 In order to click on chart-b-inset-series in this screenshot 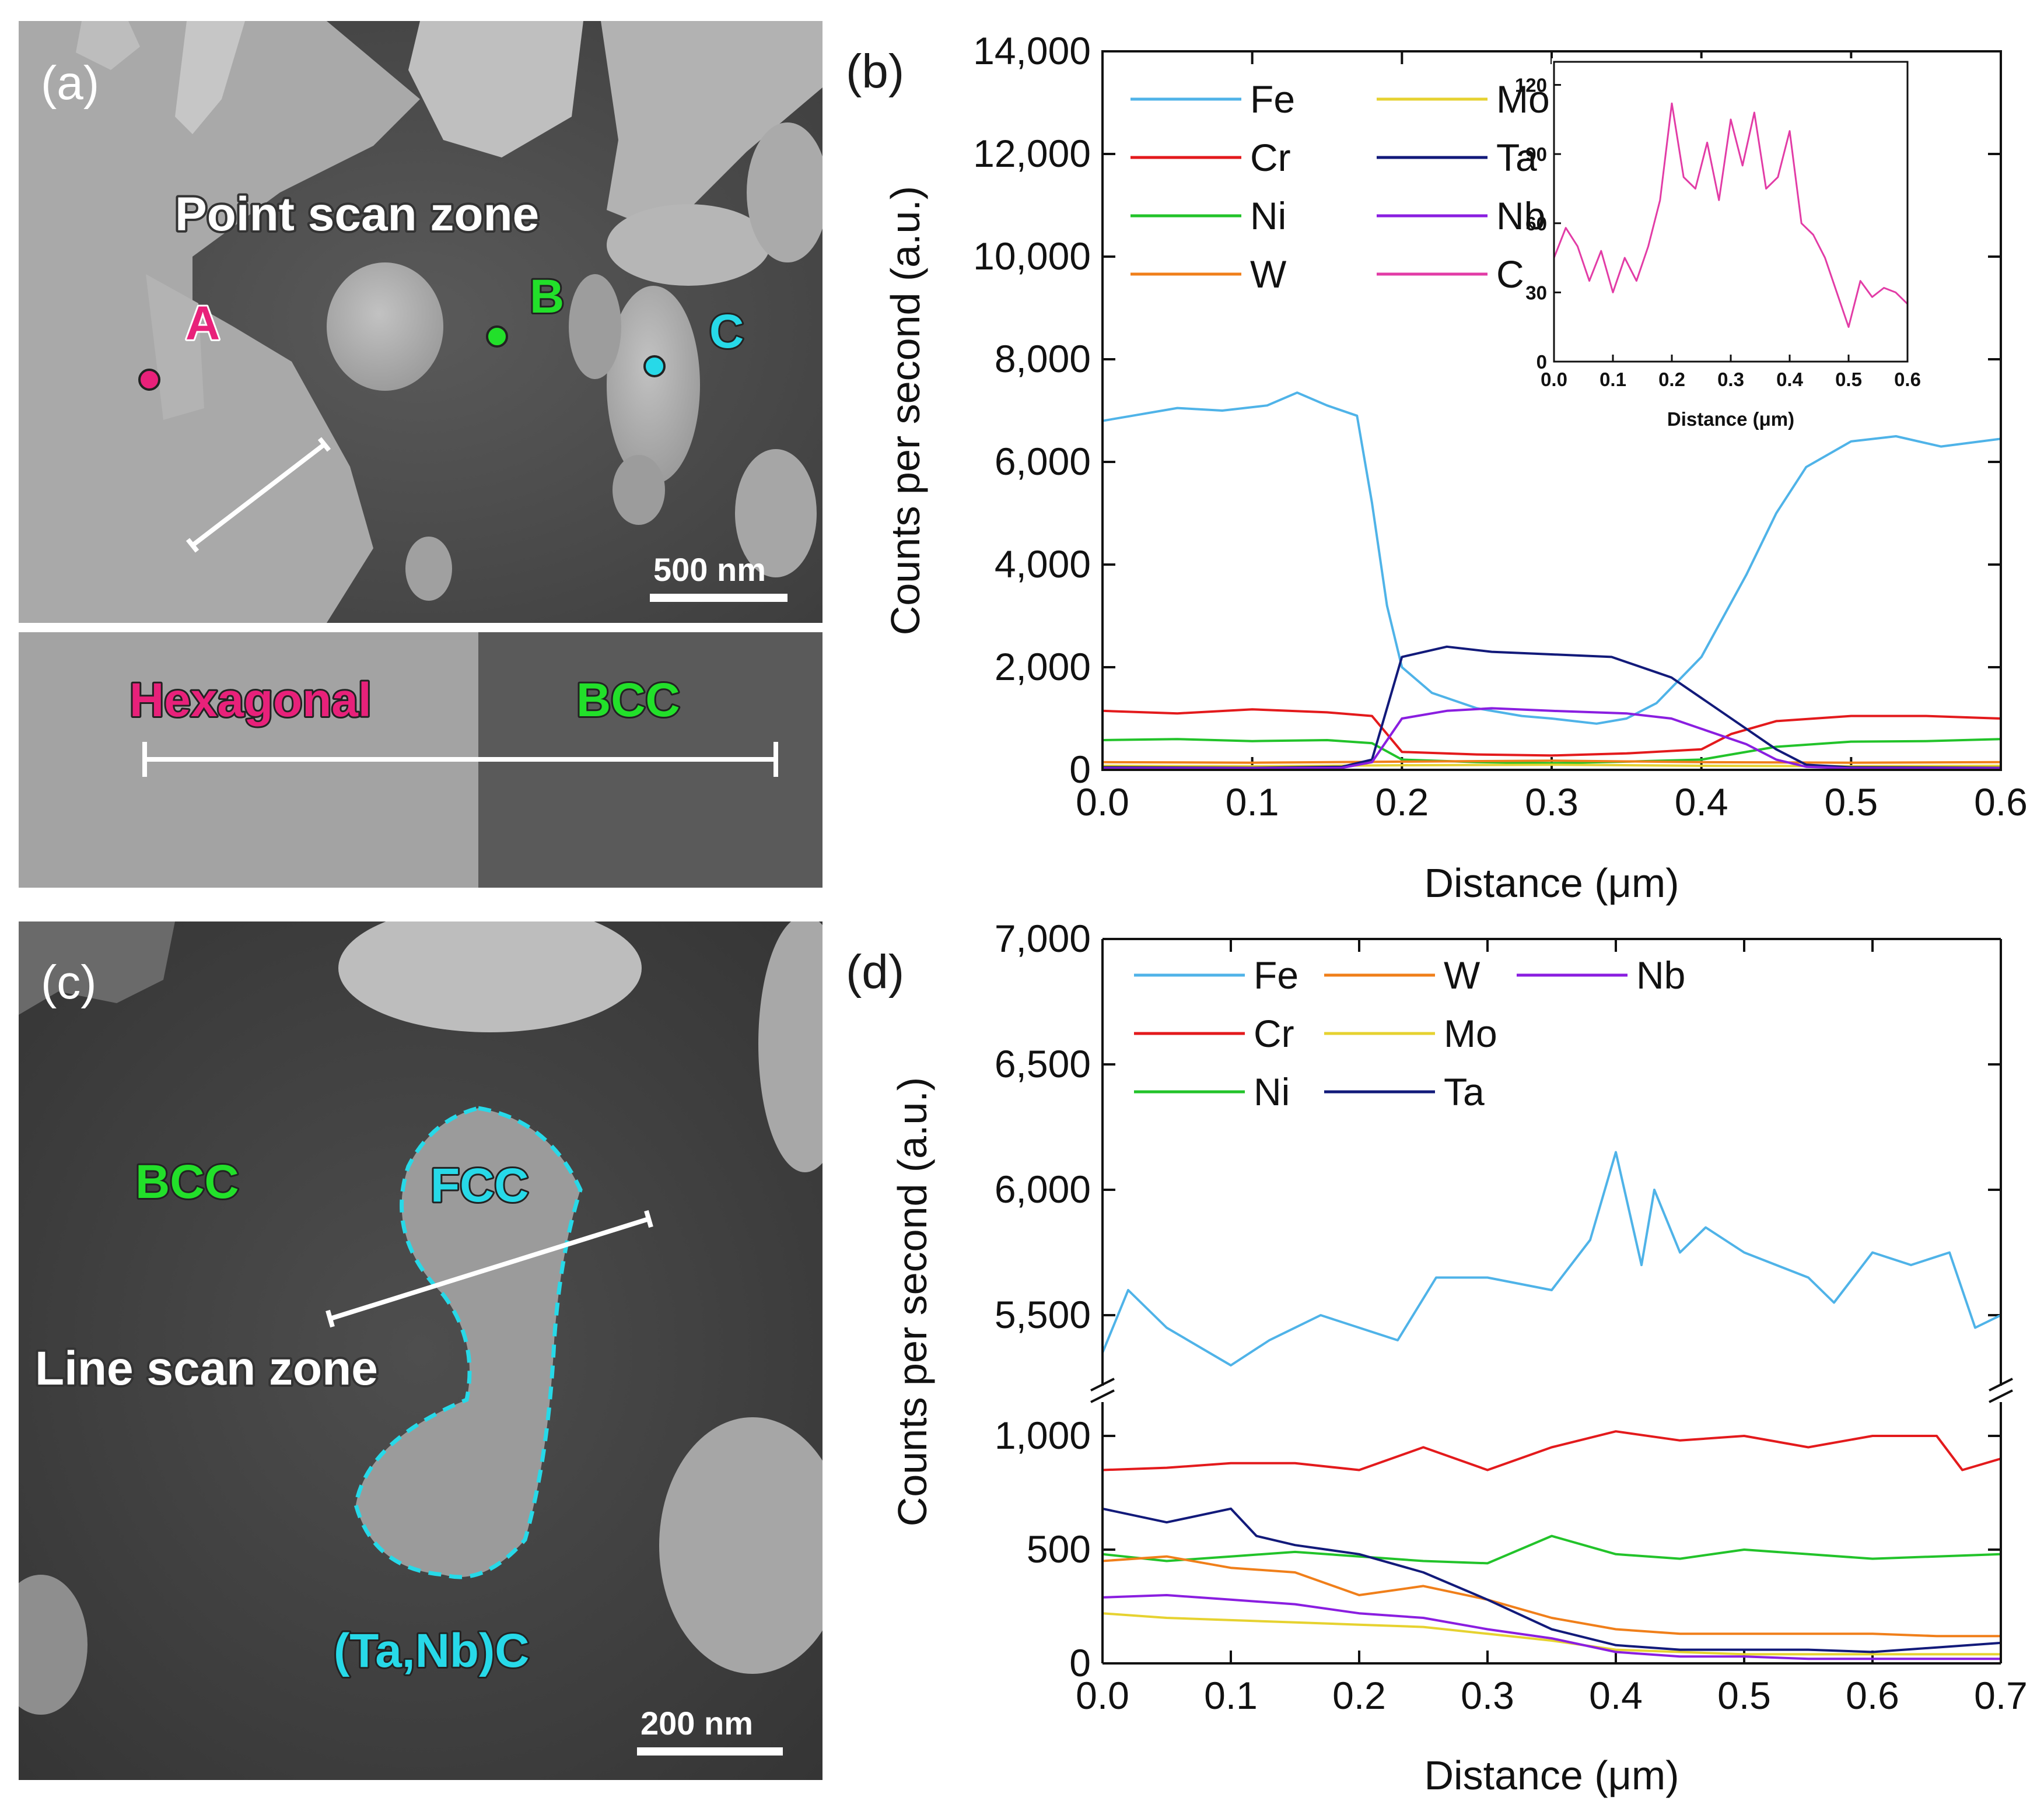, I will do `click(1731, 215)`.